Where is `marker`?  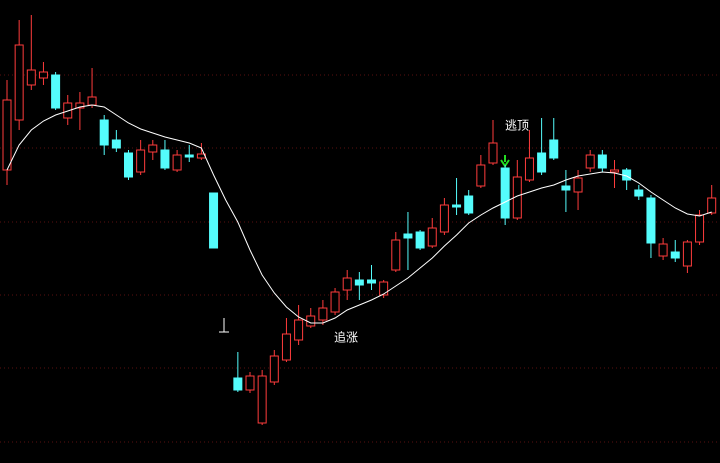 marker is located at coordinates (224, 325).